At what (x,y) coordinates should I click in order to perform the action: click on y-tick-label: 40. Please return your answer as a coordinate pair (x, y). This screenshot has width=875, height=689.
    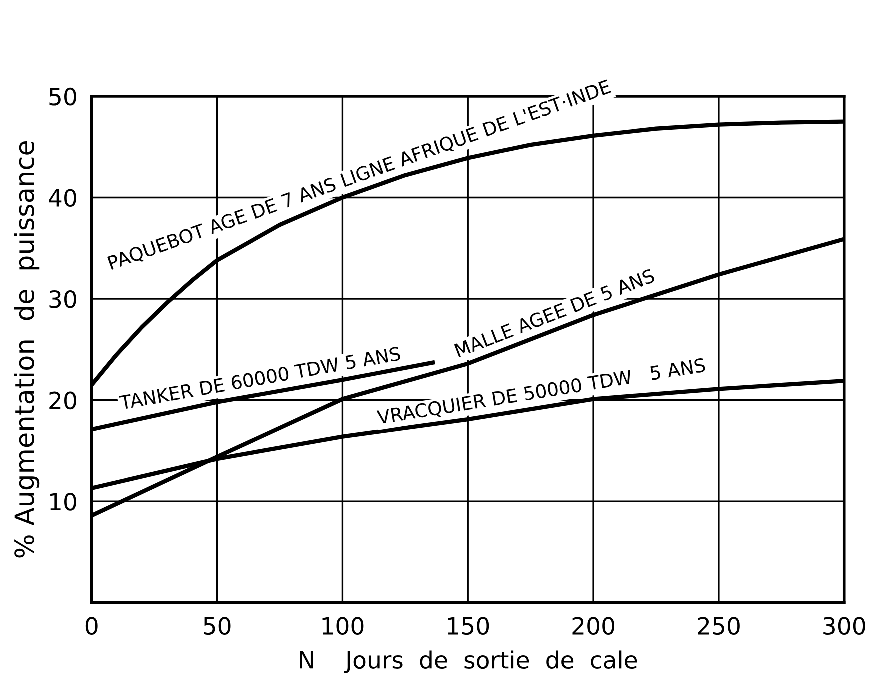
    Looking at the image, I should click on (62, 198).